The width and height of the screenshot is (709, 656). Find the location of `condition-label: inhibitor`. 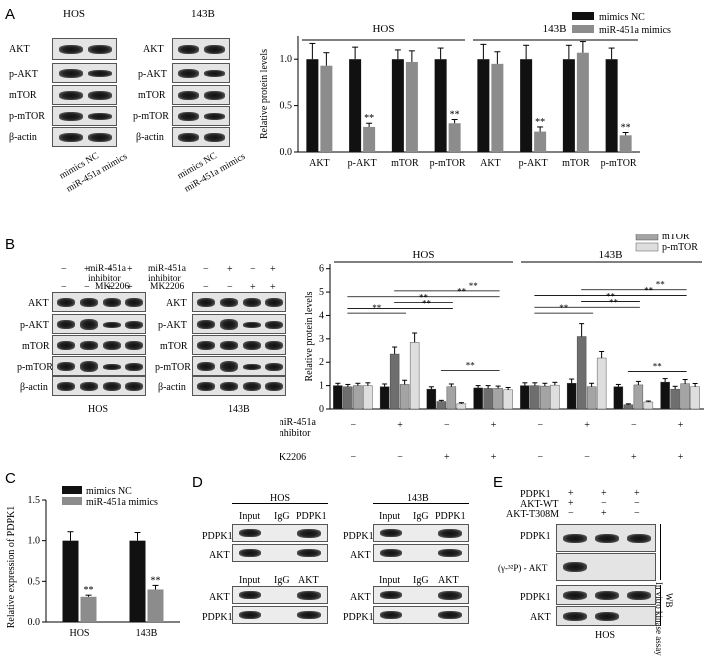

condition-label: inhibitor is located at coordinates (295, 433).